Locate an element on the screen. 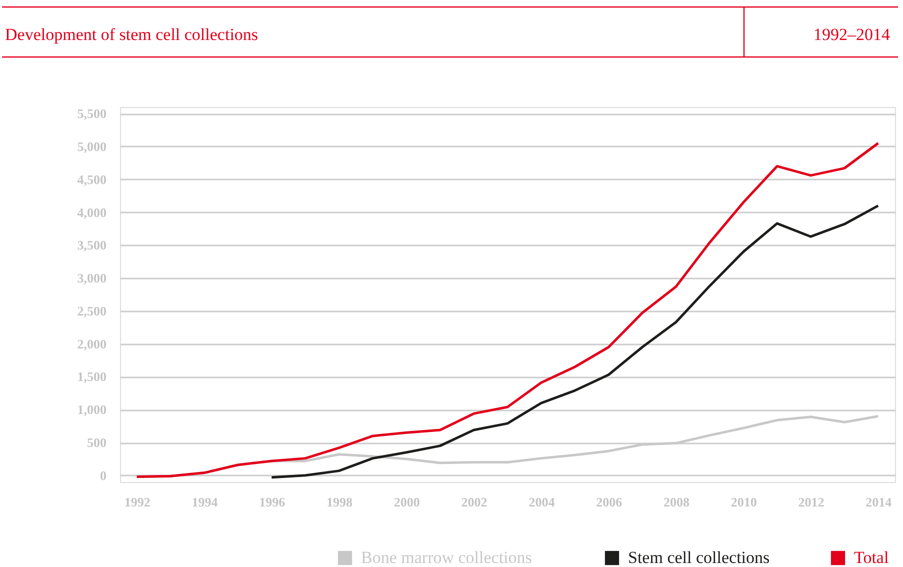 This screenshot has height=567, width=903. x-tick-label: 1992 is located at coordinates (137, 502).